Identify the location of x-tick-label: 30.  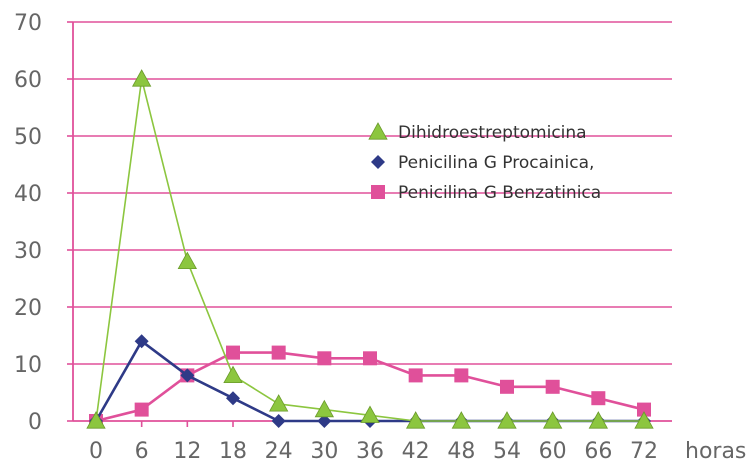
(324, 451).